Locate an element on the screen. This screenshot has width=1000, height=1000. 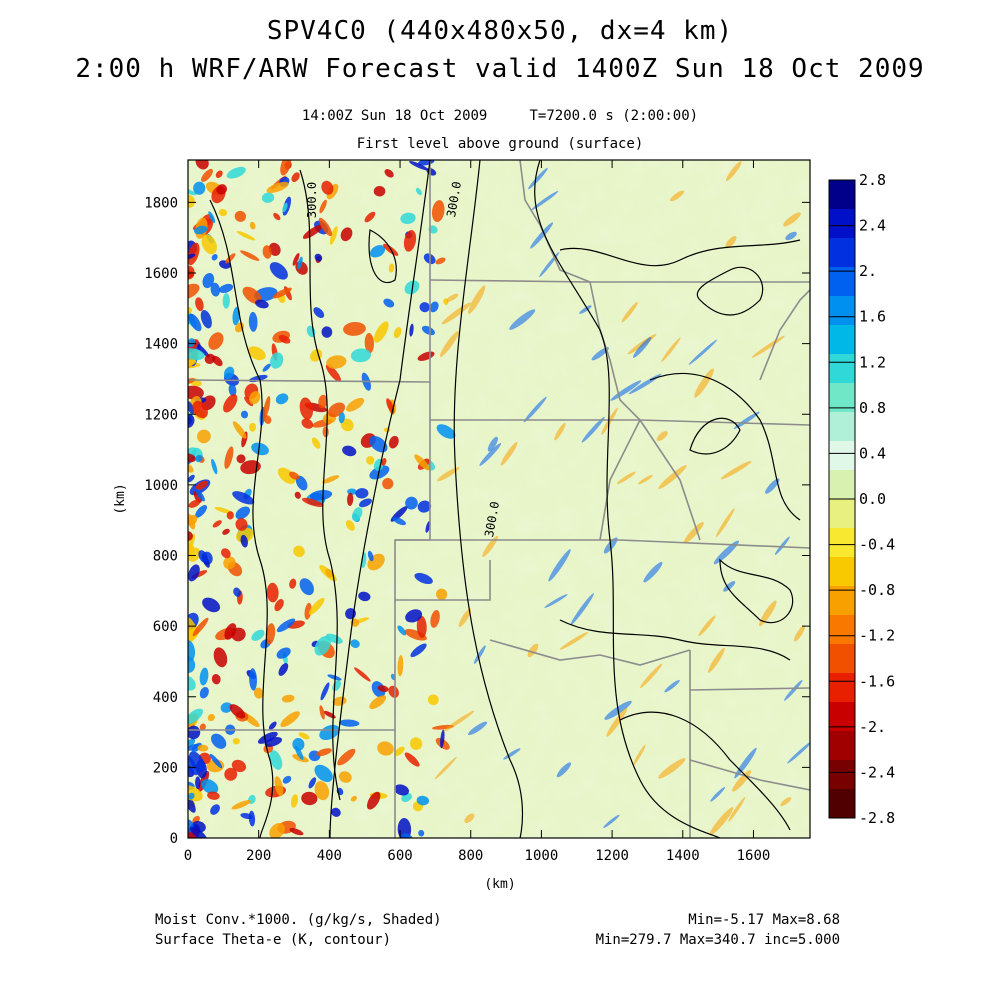
footer-shaded-range: Min=-5.17 Max=8.68 is located at coordinates (764, 920).